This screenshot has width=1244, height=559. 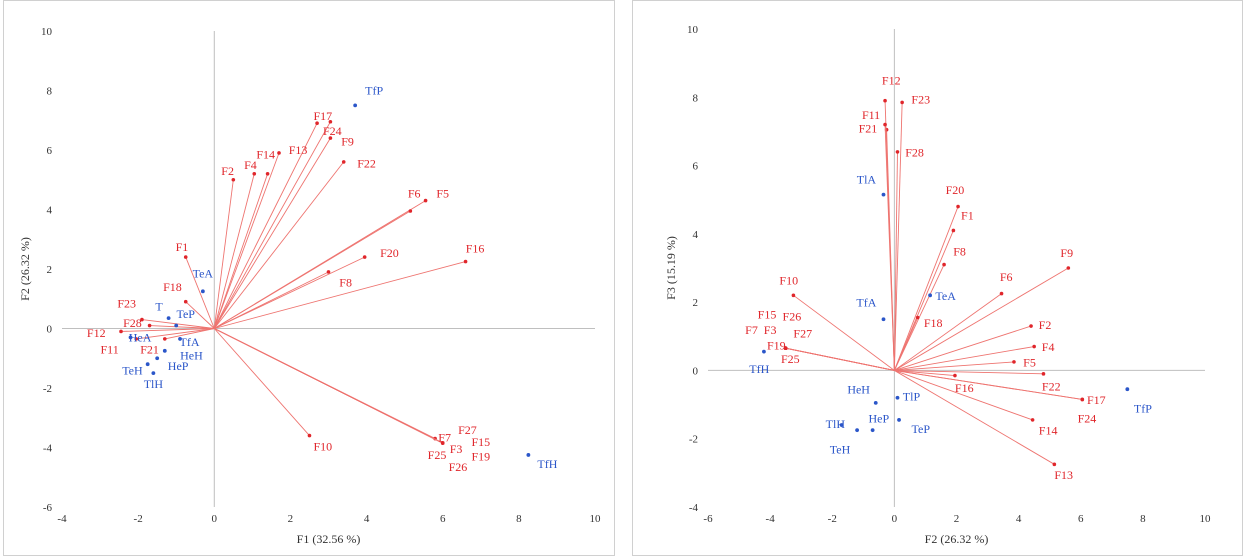 What do you see at coordinates (140, 338) in the screenshot?
I see `left-point-label-hea: HeA` at bounding box center [140, 338].